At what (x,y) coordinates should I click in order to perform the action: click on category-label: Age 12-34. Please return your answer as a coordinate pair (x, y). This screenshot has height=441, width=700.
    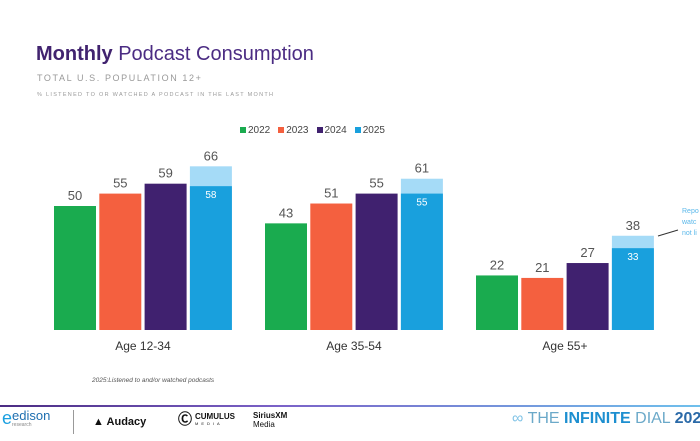
    Looking at the image, I should click on (143, 346).